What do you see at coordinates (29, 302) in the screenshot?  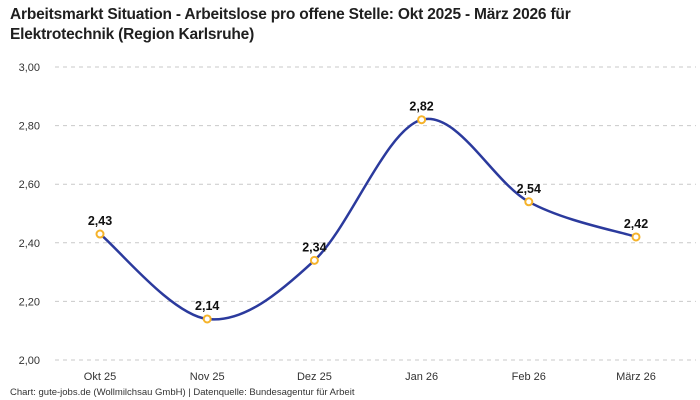 I see `y-axis-tick-label: 2,20` at bounding box center [29, 302].